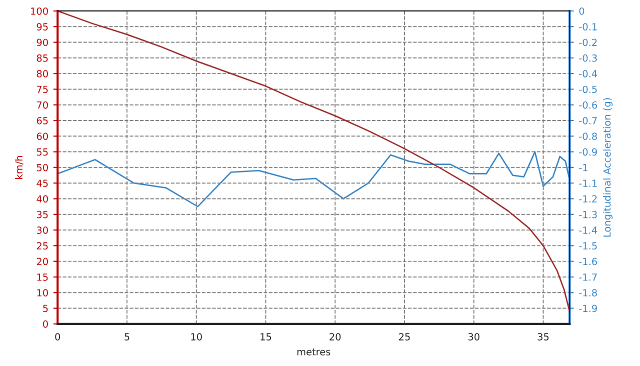 Image resolution: width=640 pixels, height=366 pixels. What do you see at coordinates (42, 292) in the screenshot?
I see `y-tick-label: 10` at bounding box center [42, 292].